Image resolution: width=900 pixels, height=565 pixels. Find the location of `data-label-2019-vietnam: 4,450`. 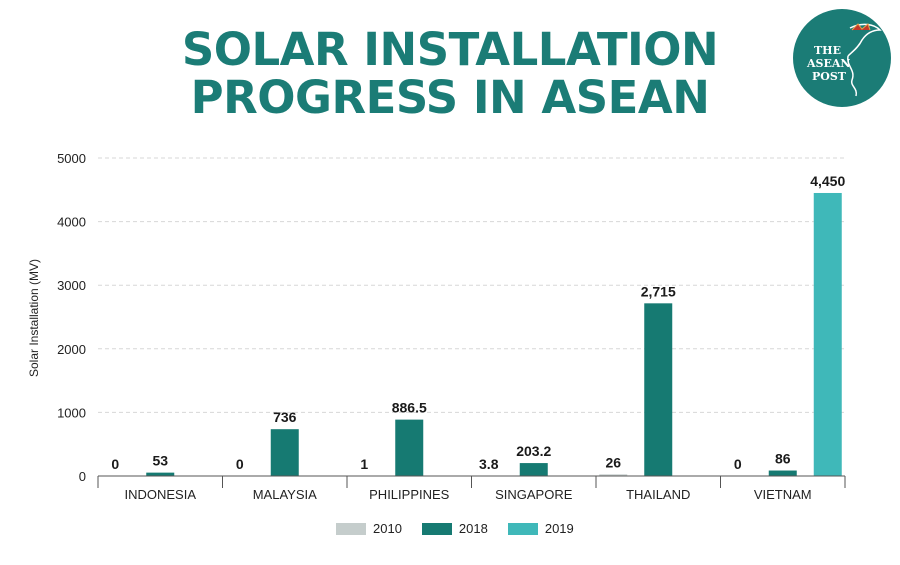

data-label-2019-vietnam: 4,450 is located at coordinates (827, 181).